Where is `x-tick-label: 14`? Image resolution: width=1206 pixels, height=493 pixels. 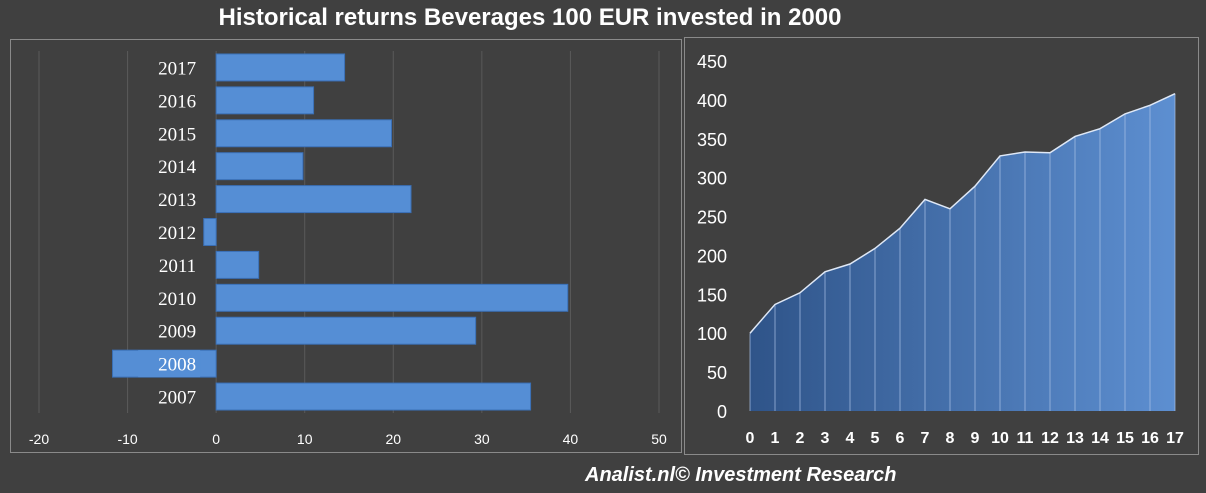 x-tick-label: 14 is located at coordinates (1100, 438).